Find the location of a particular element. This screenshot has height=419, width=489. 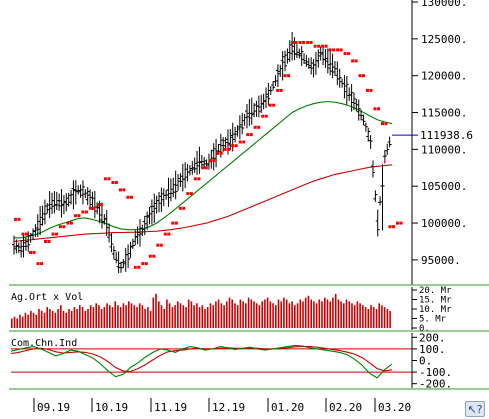

volume-tick-label: 15. Mr is located at coordinates (435, 301).